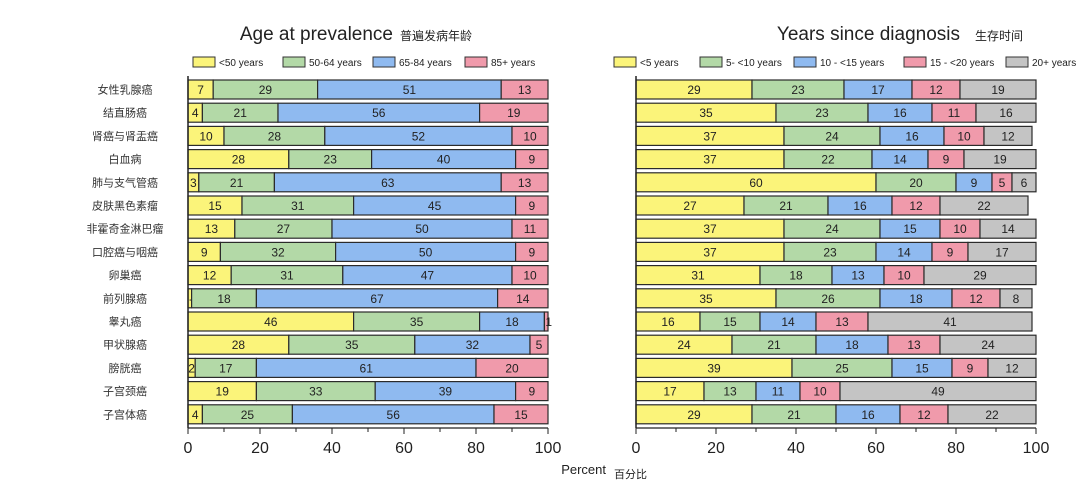 The image size is (1080, 496). I want to click on bar-row: 3 21 63 13, so click(368, 182).